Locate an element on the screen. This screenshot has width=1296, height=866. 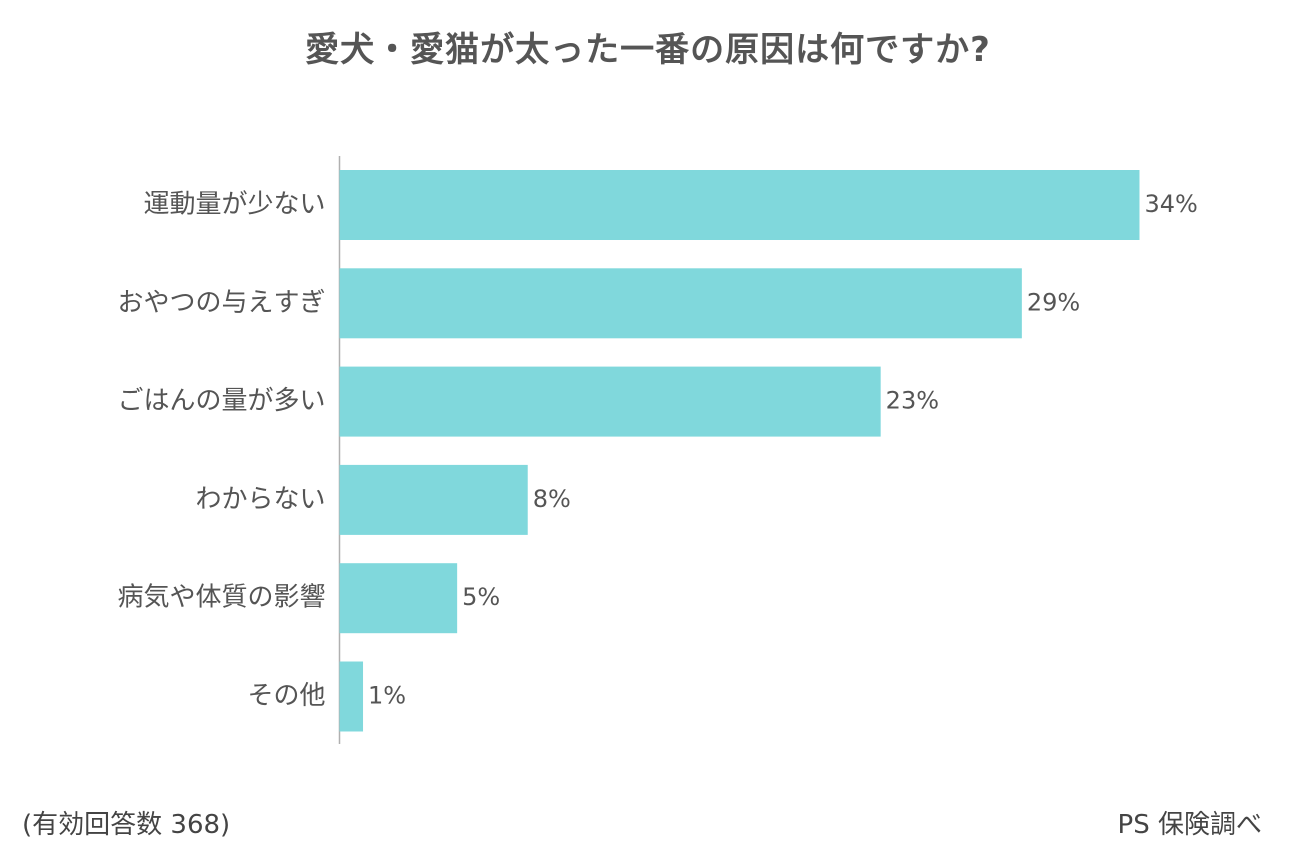
category-label-2: おやつの与えすぎ is located at coordinates (221, 303).